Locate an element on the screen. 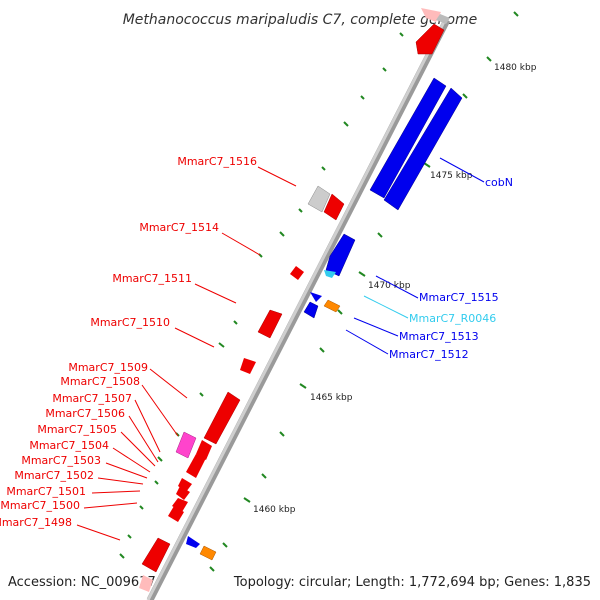 Image resolution: width=600 pixels, height=600 pixels. accession-text: Accession: NC_009637 is located at coordinates (82, 582).